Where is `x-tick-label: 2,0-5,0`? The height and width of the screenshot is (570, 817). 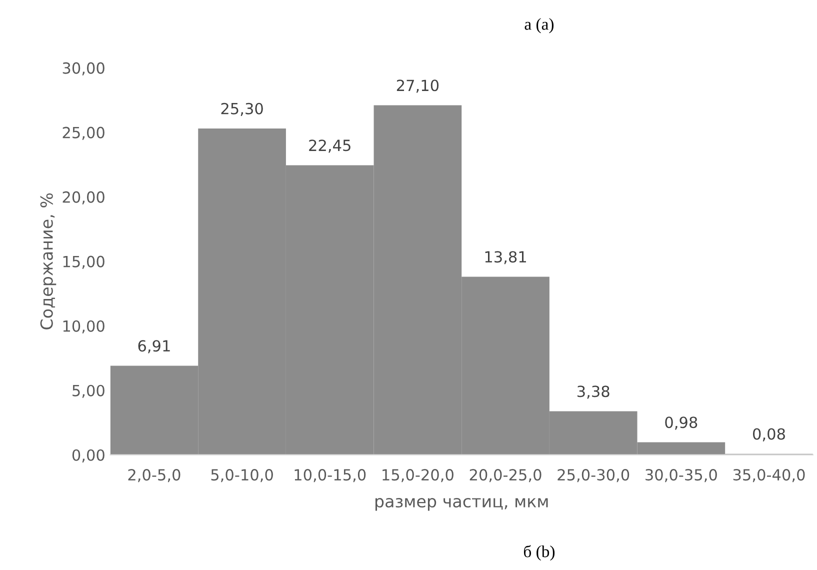 x-tick-label: 2,0-5,0 is located at coordinates (154, 475).